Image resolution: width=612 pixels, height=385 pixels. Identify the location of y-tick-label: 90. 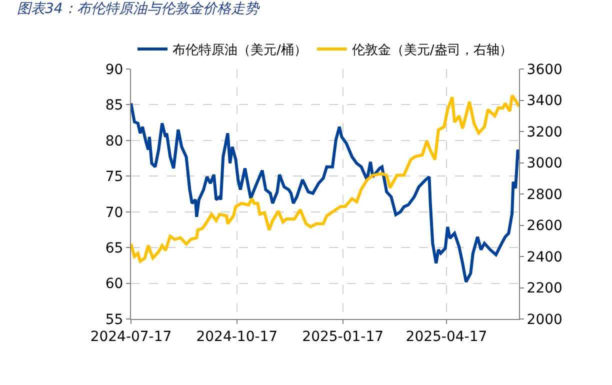
(114, 70).